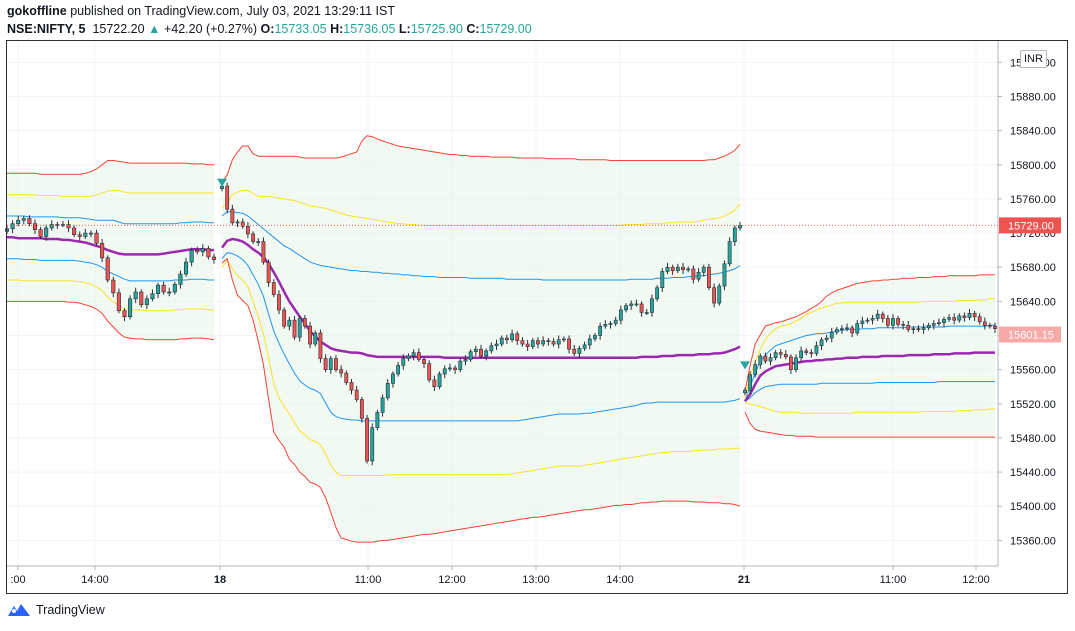 This screenshot has width=1075, height=631. I want to click on currency-label: INR, so click(1033, 59).